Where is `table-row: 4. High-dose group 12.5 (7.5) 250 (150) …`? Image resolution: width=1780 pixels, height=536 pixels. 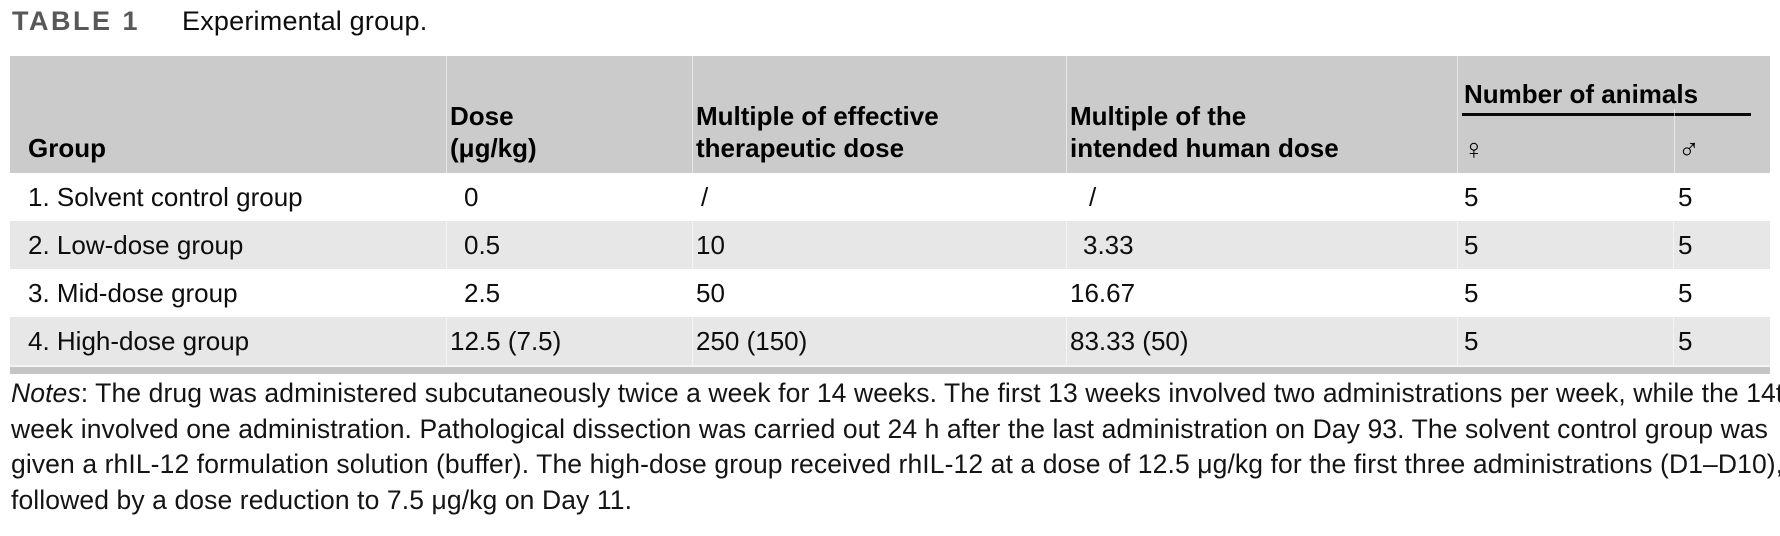 table-row: 4. High-dose group 12.5 (7.5) 250 (150) … is located at coordinates (890, 341).